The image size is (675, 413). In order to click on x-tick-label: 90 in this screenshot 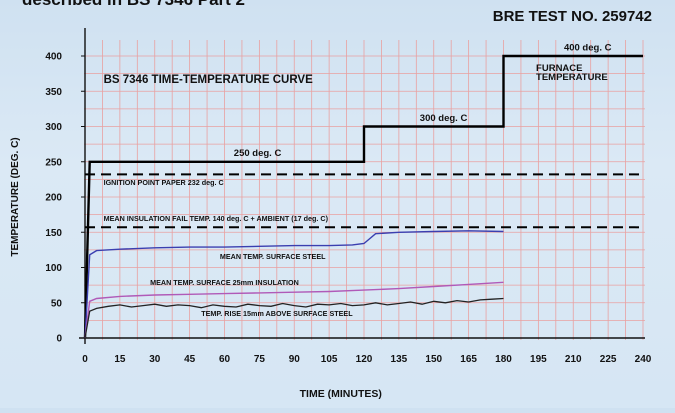, I will do `click(295, 359)`.